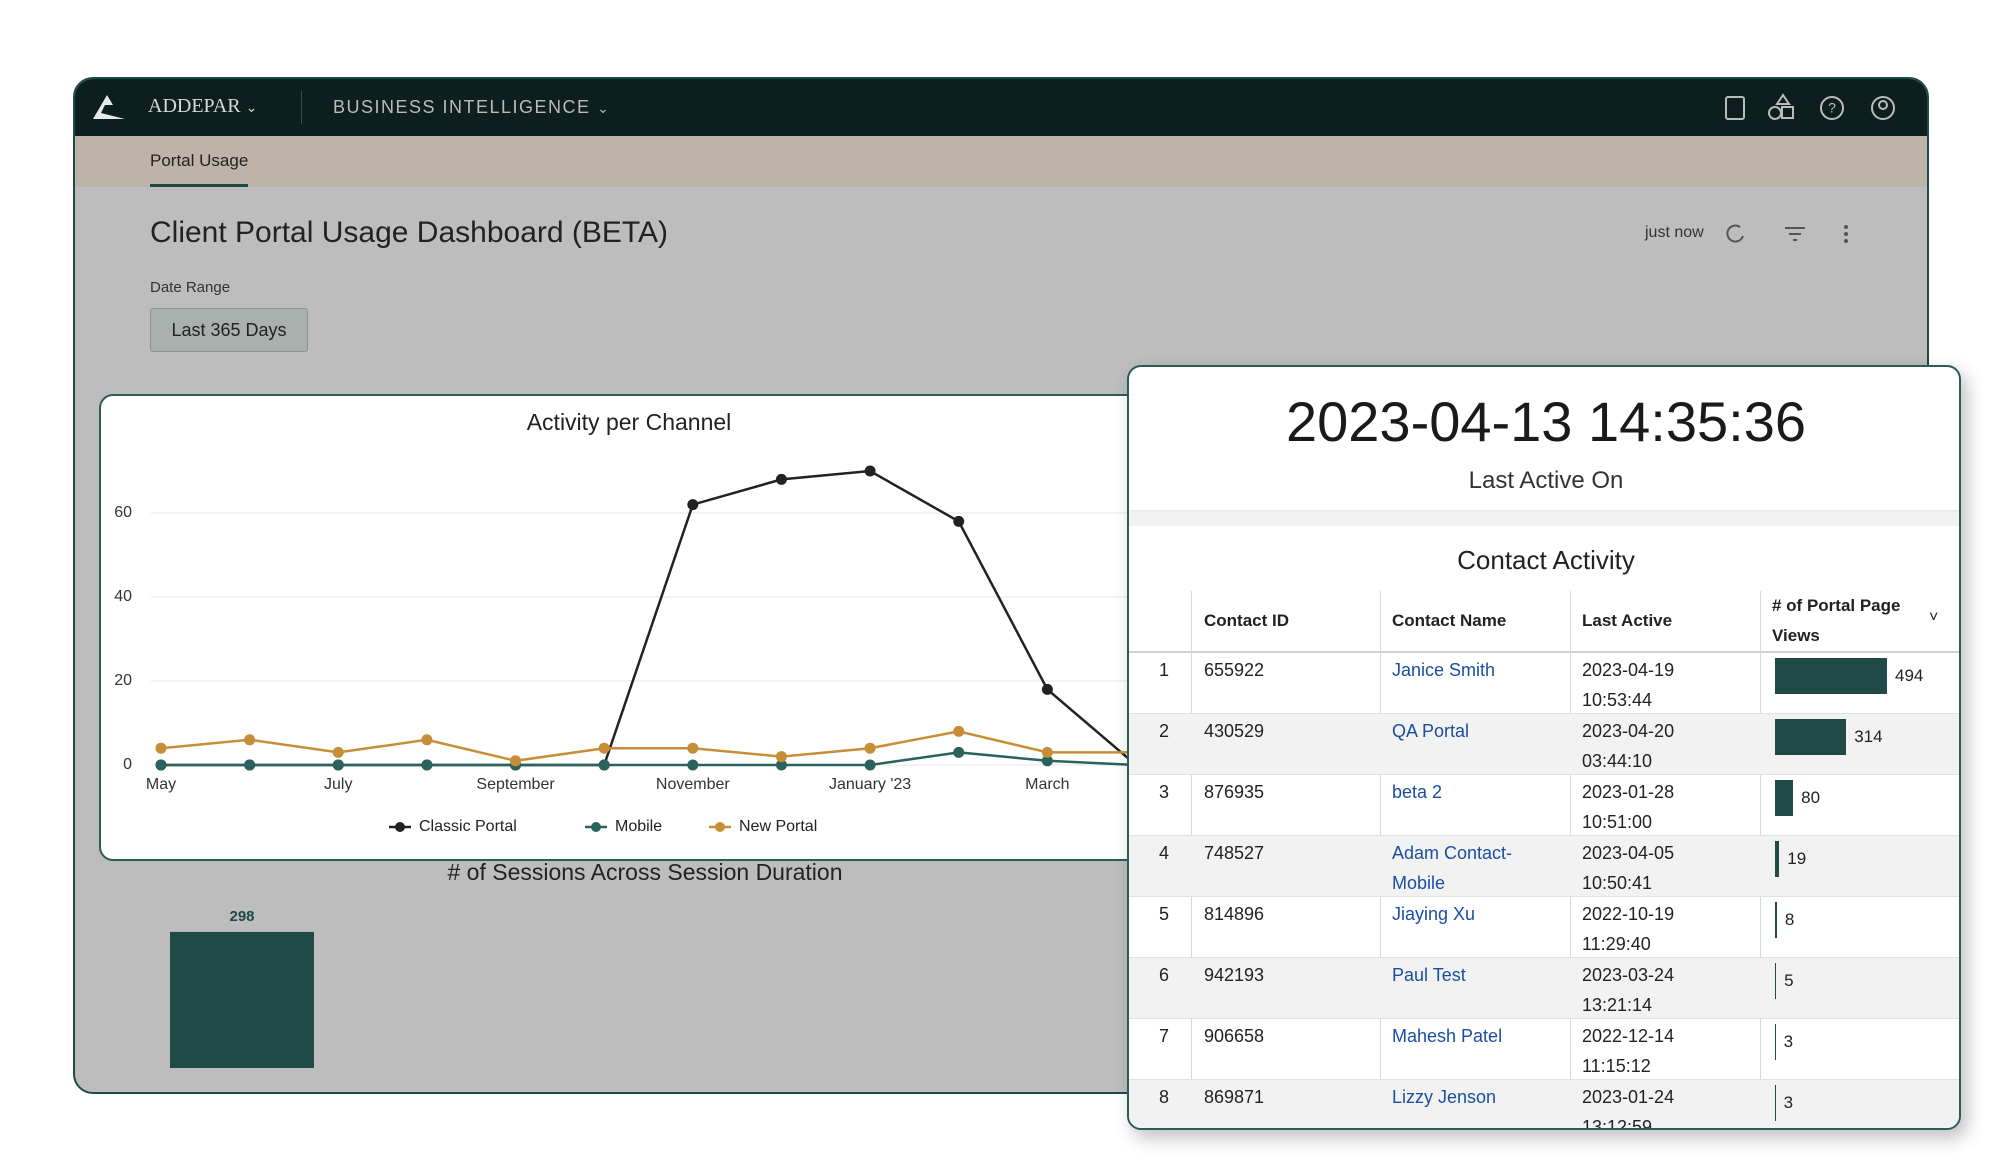 Image resolution: width=2000 pixels, height=1172 pixels. I want to click on table-row: 8 869871 Lizzy Jenson 2023-01-24 13:12:59 3, so click(1544, 1105).